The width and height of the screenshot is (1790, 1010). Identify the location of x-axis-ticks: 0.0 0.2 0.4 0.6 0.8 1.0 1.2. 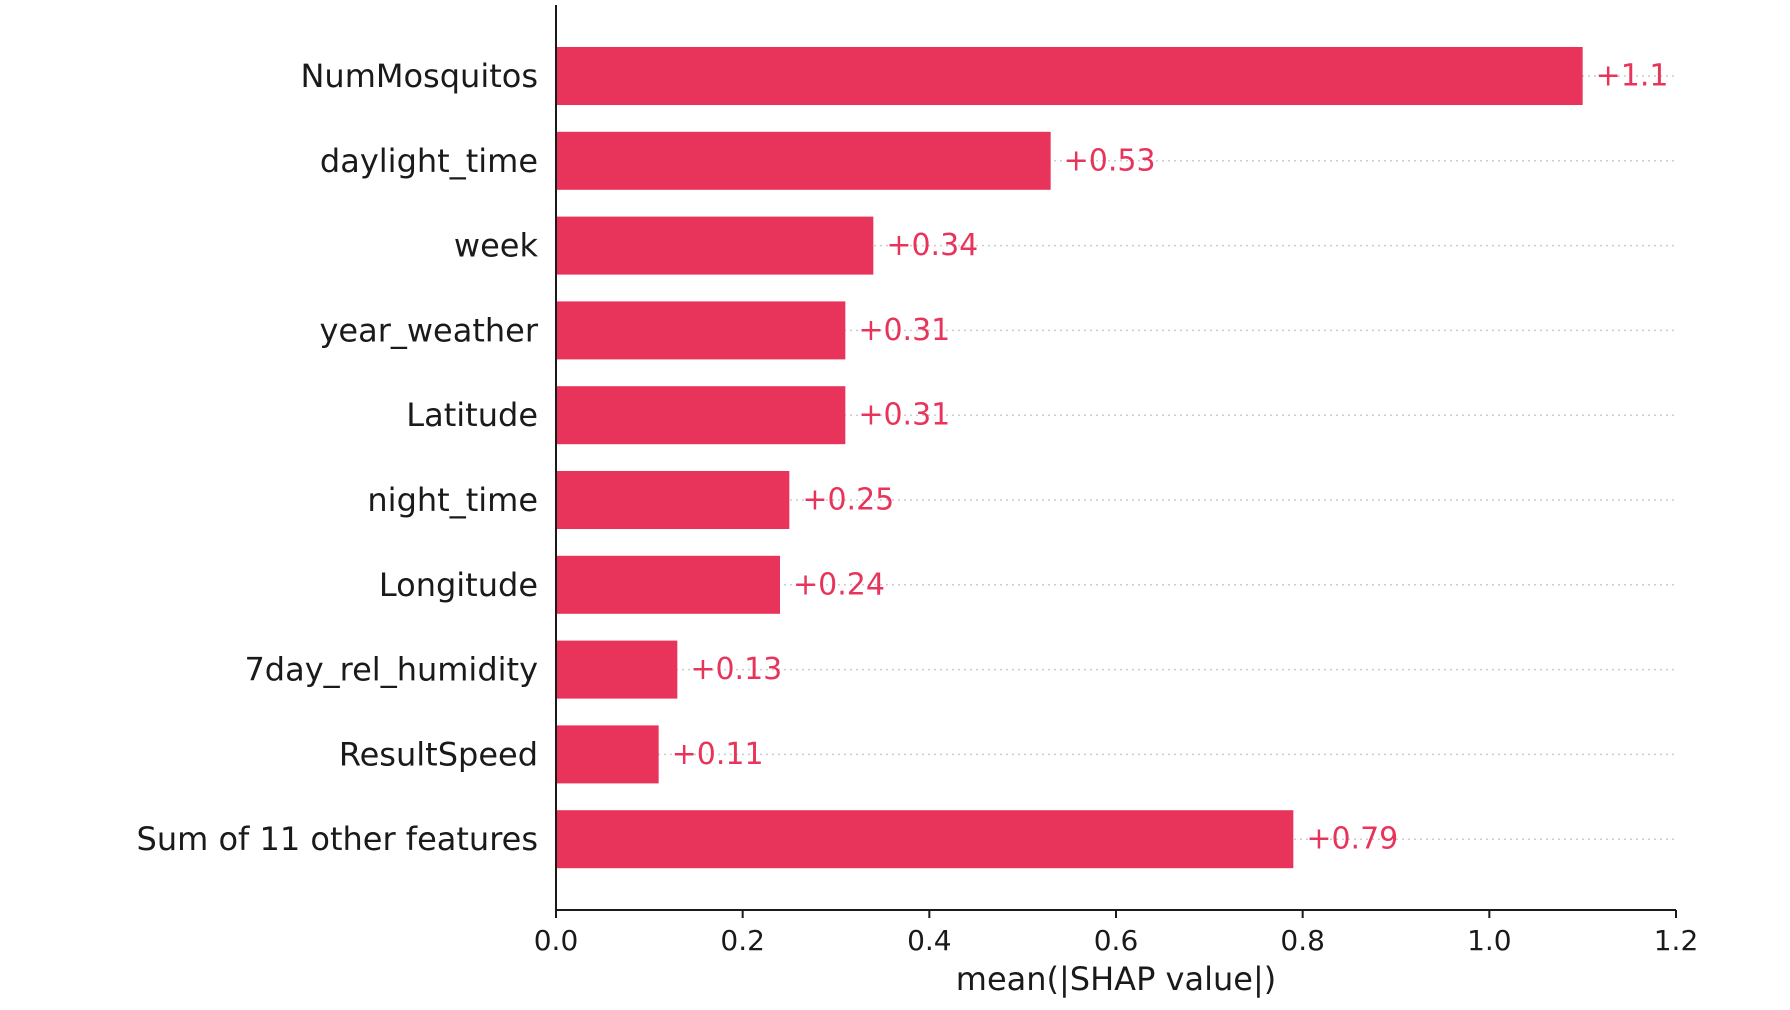
(1116, 933).